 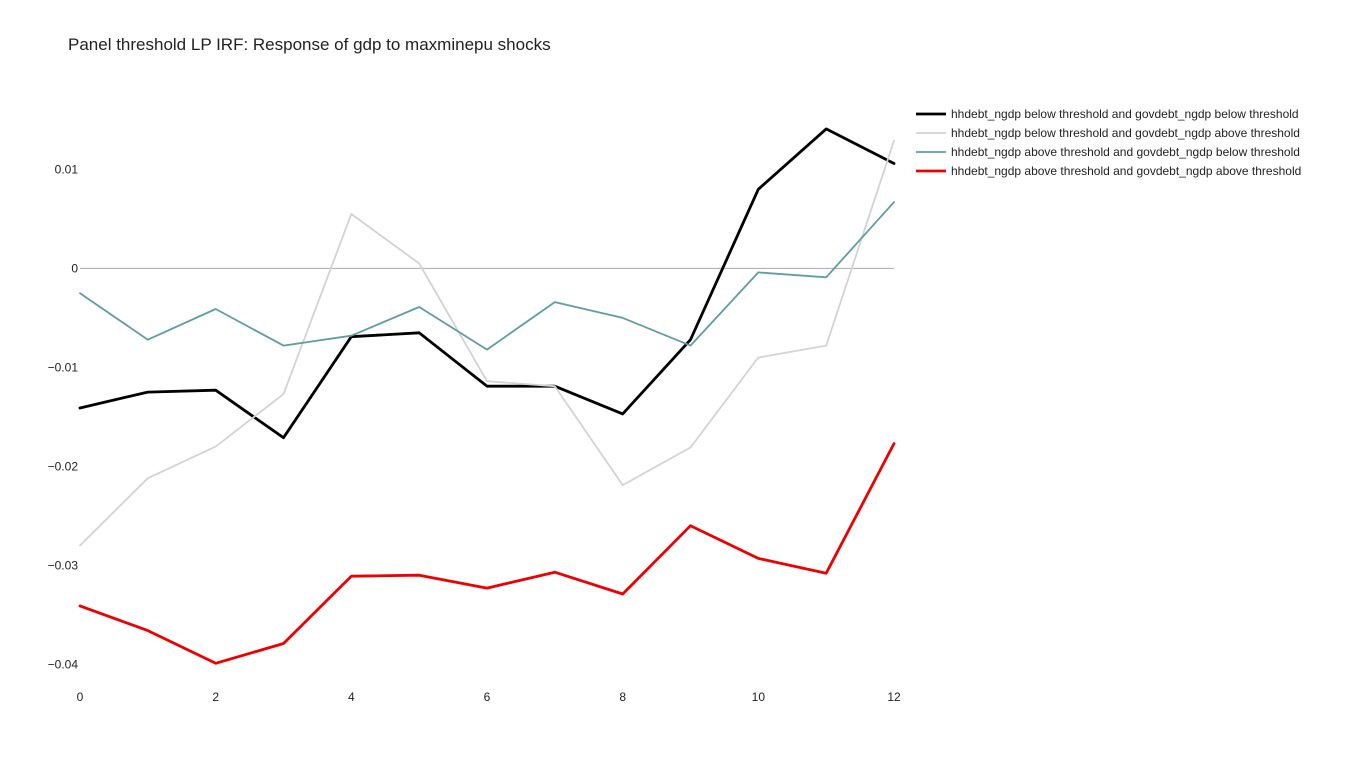 I want to click on y-tick-label: −0.01, so click(x=63, y=367).